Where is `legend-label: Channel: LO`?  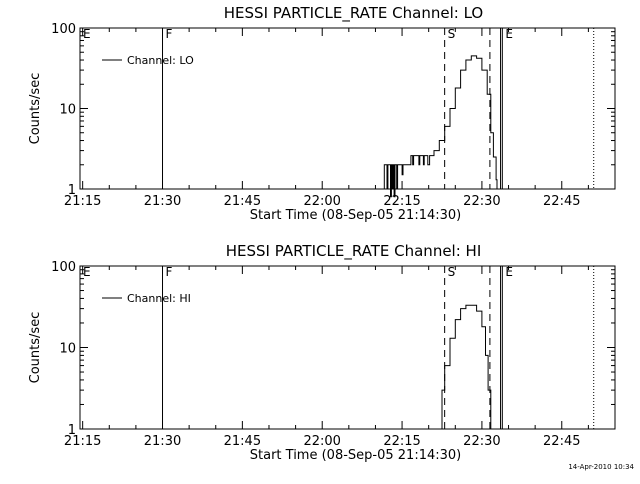 legend-label: Channel: LO is located at coordinates (160, 60).